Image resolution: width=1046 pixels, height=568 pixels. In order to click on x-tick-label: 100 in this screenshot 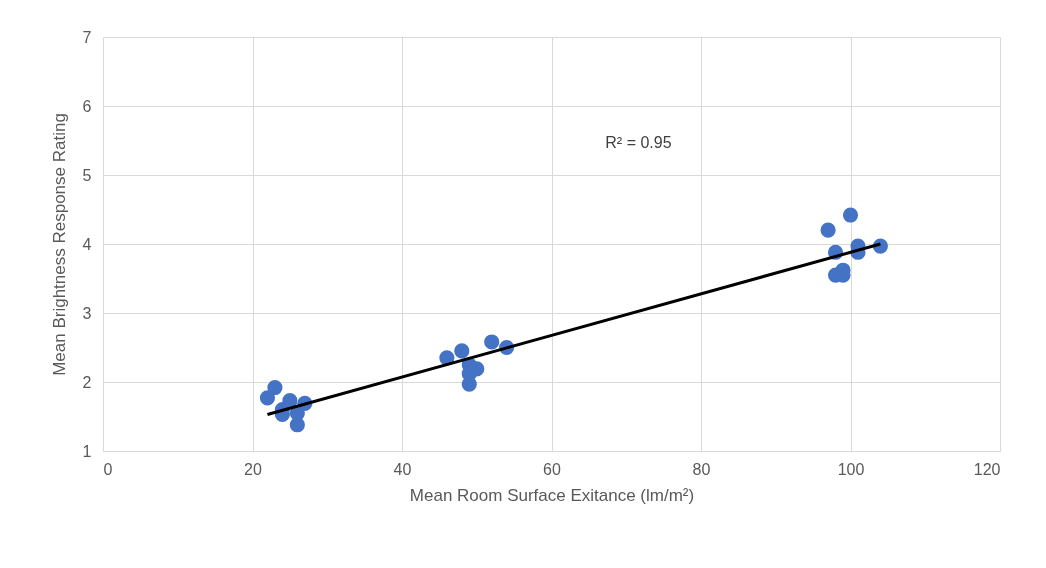, I will do `click(851, 469)`.